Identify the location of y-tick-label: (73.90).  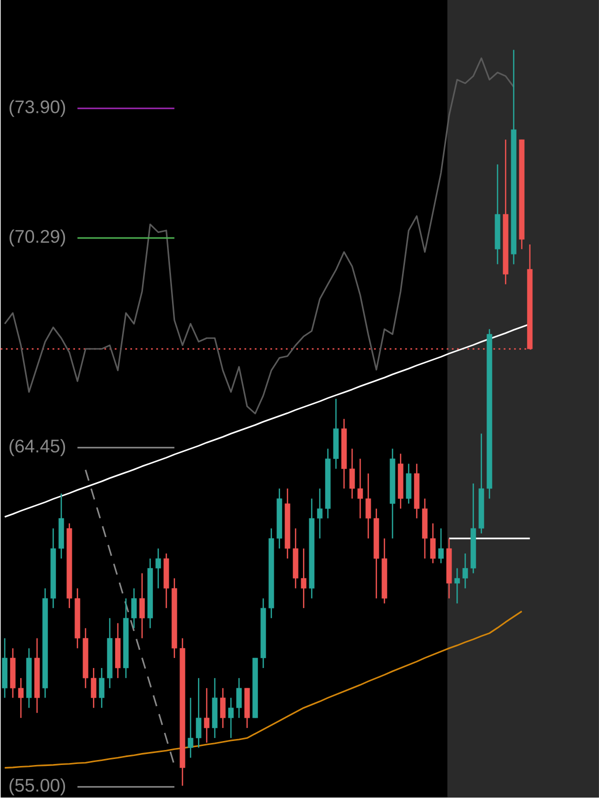
(38, 108).